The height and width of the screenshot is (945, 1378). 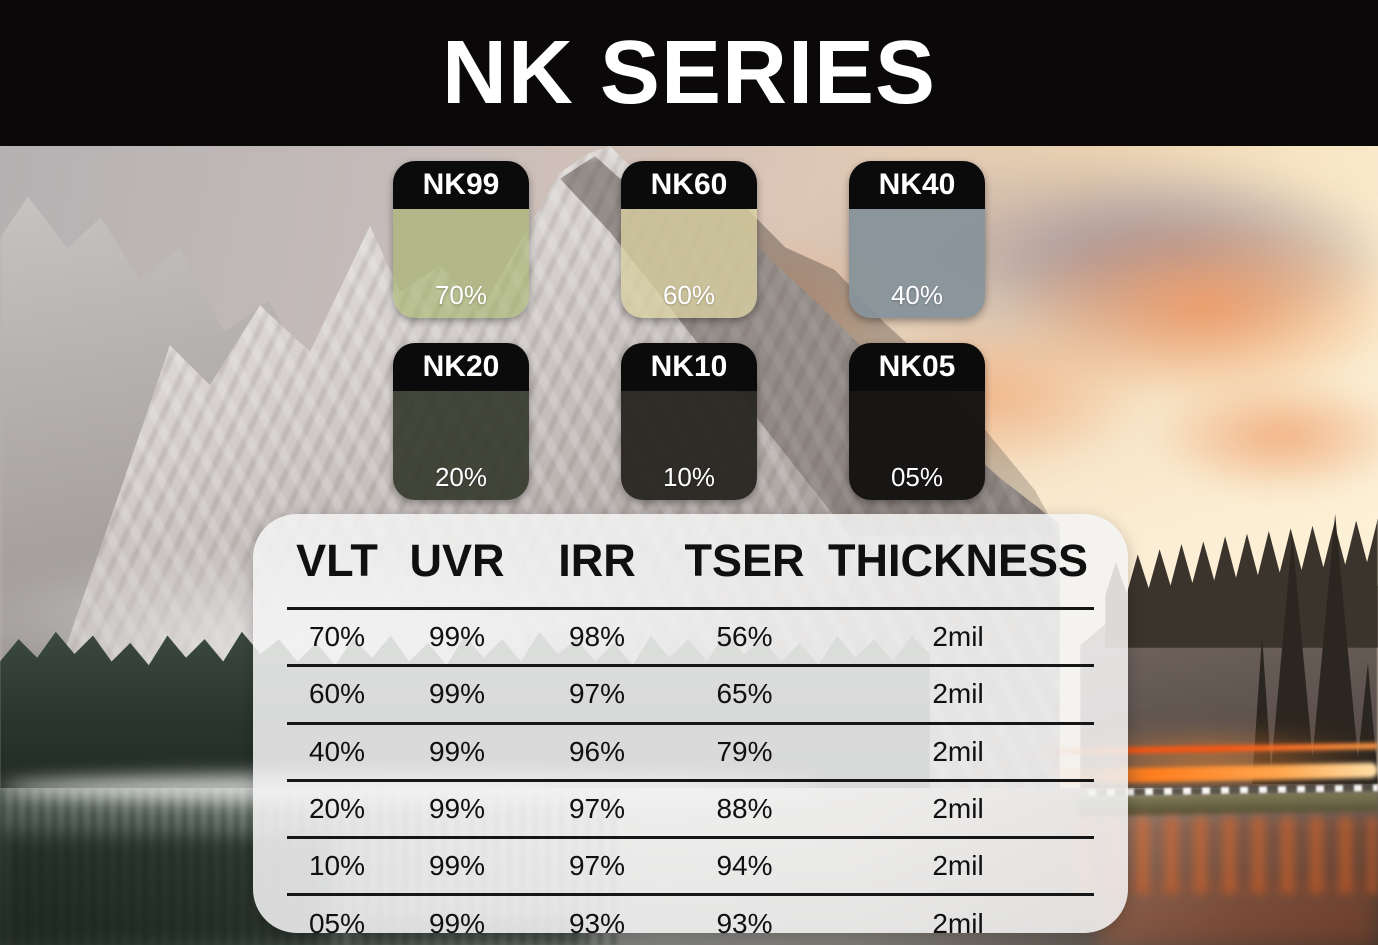 I want to click on spec-cell: 05%, so click(x=337, y=923).